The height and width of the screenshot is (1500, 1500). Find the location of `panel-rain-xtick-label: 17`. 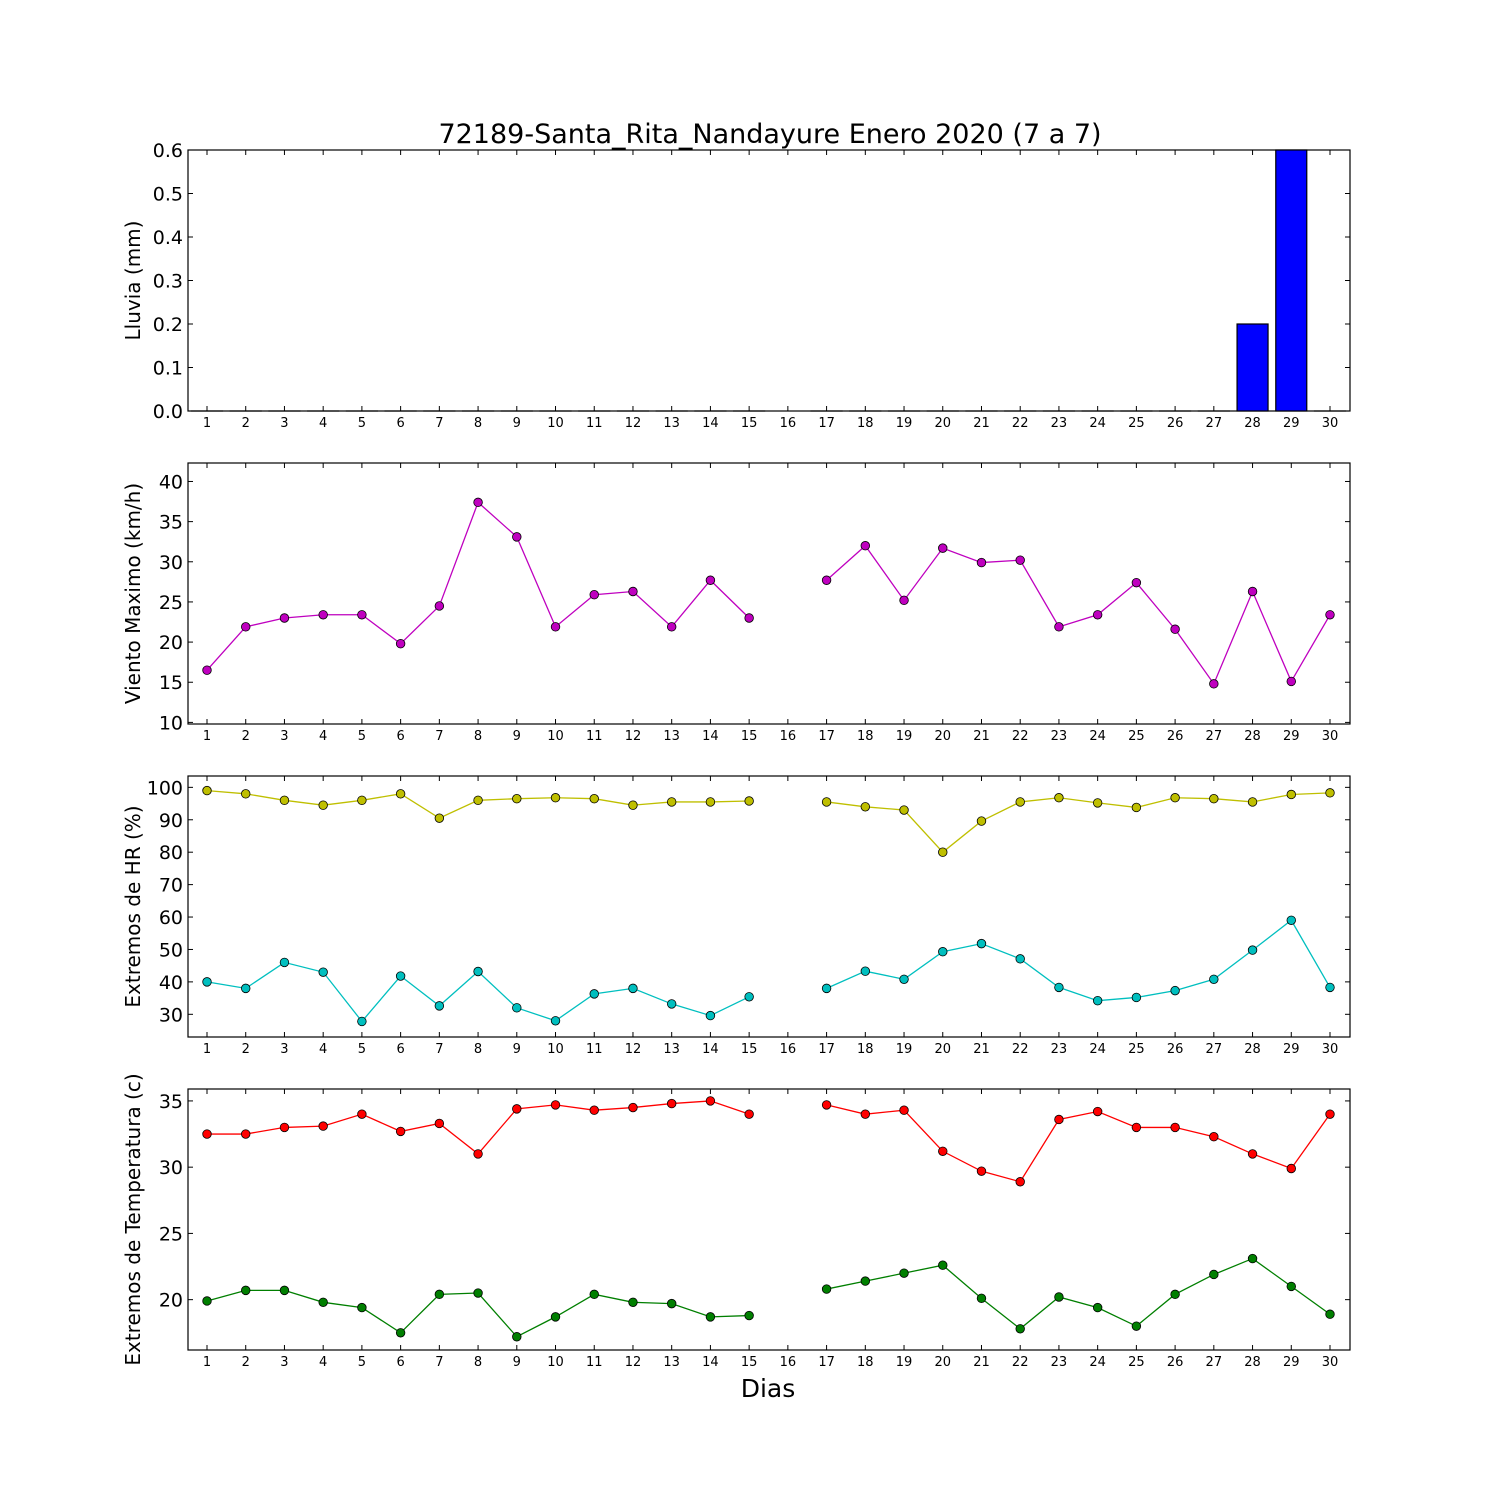

panel-rain-xtick-label: 17 is located at coordinates (826, 423).